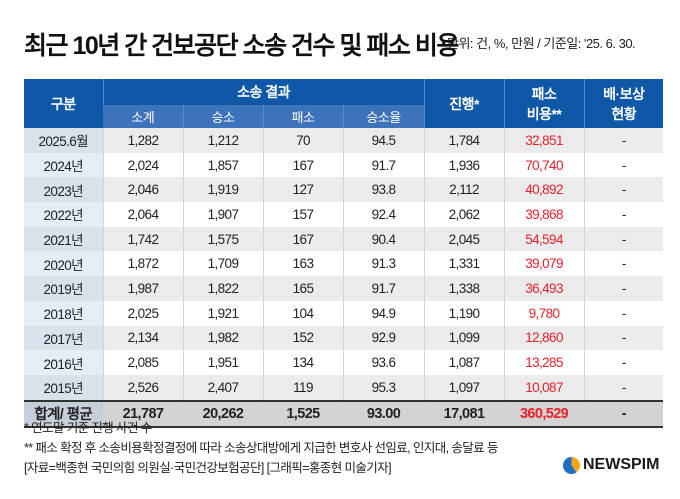 This screenshot has height=499, width=680. Describe the element at coordinates (464, 338) in the screenshot. I see `cell-ongoing: 1,099` at that location.